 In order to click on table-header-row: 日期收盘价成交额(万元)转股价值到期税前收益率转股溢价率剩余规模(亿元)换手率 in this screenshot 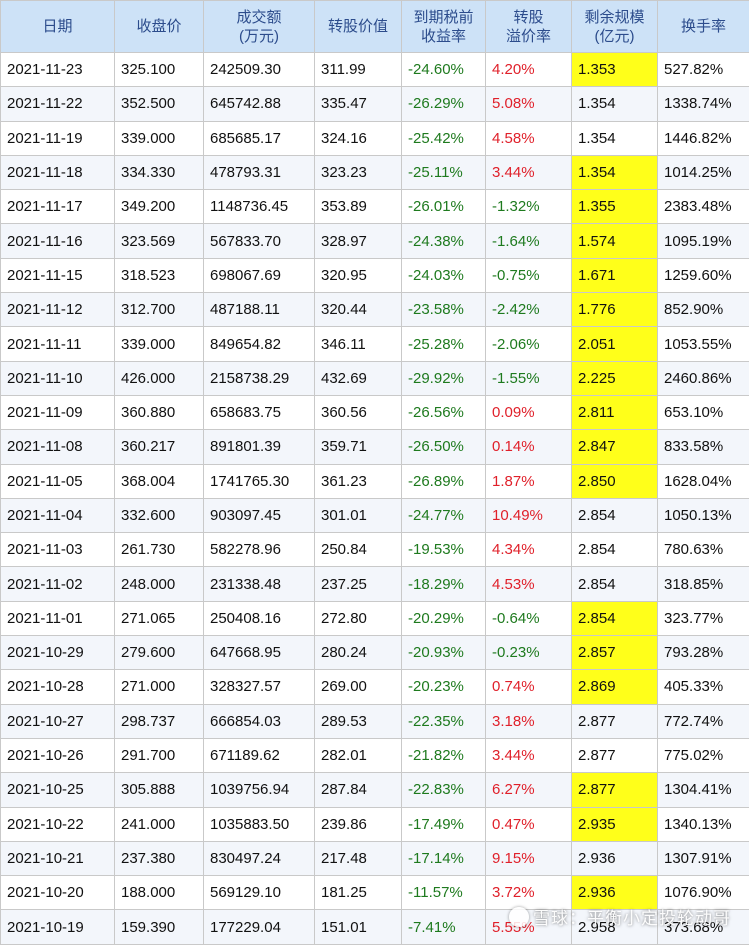, I will do `click(375, 27)`.